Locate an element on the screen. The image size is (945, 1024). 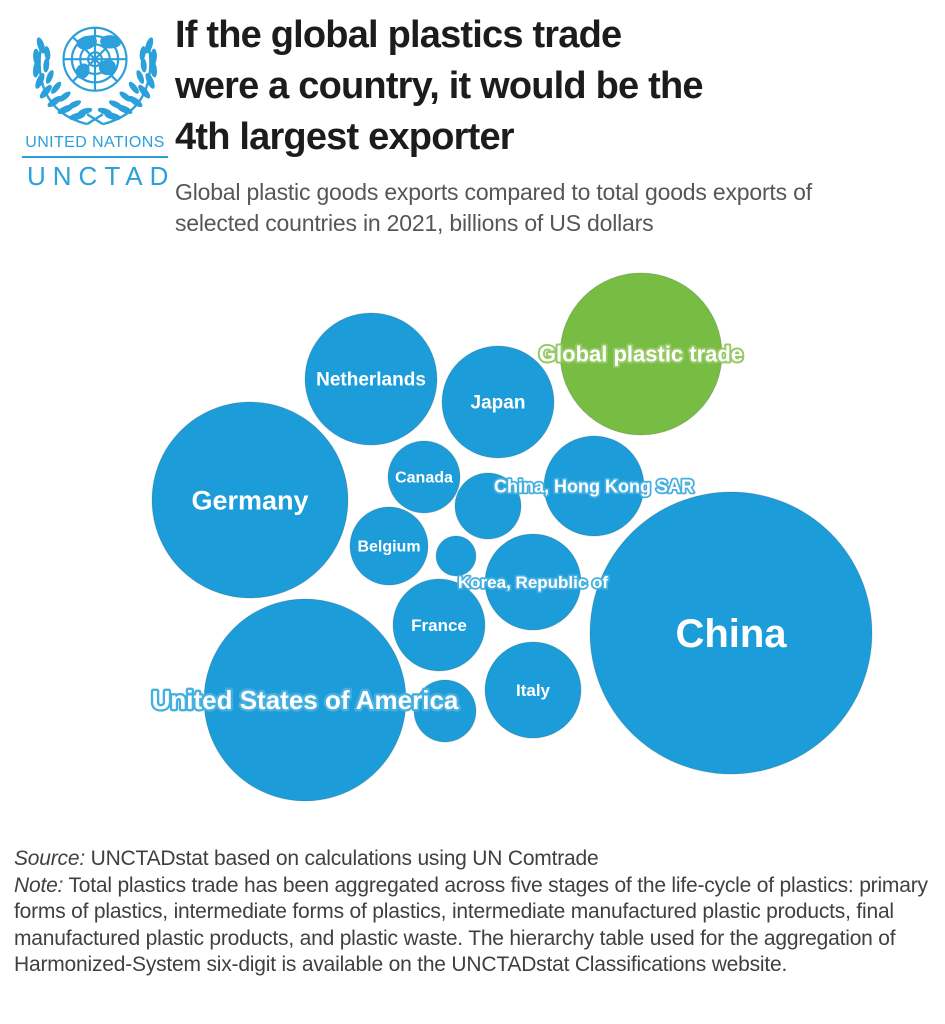
bubble-japan is located at coordinates (498, 402).